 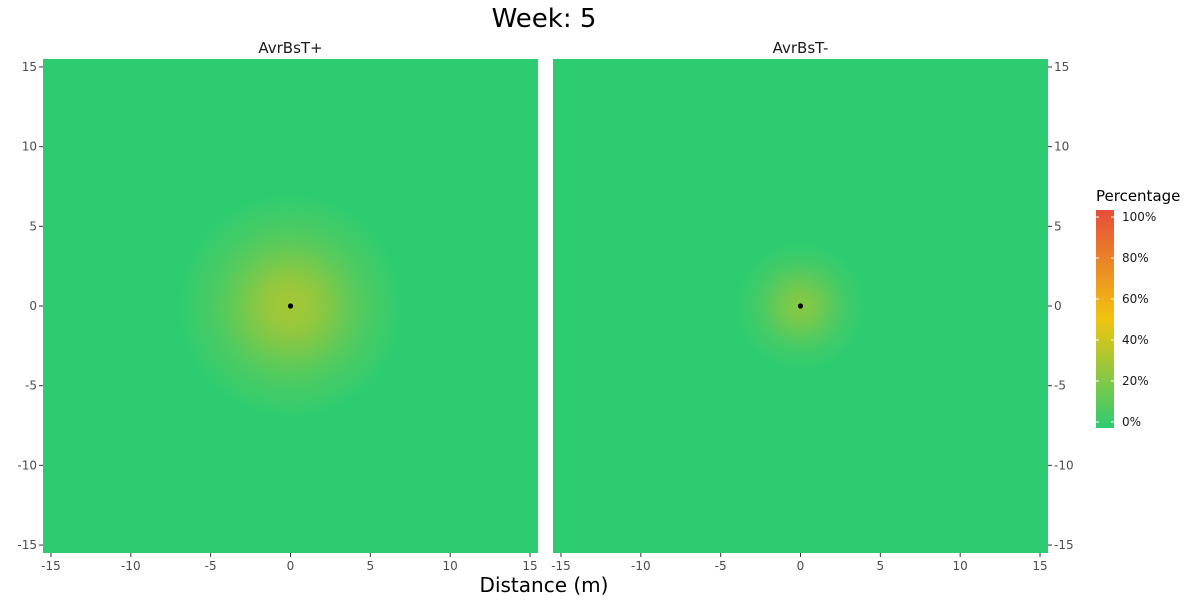 I want to click on legend-label: 60%, so click(x=1135, y=299).